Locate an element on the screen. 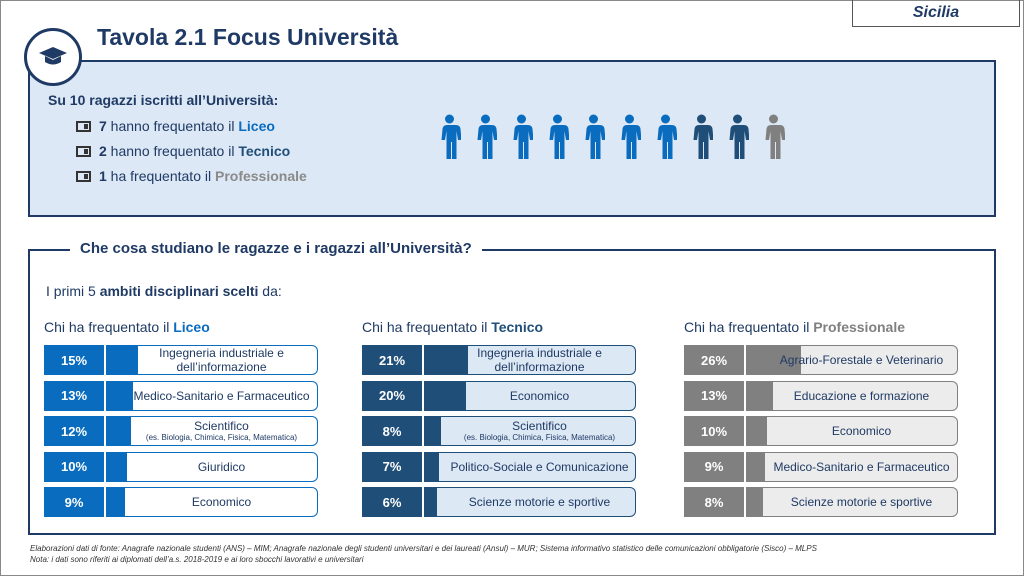 The height and width of the screenshot is (576, 1024). page-title: Tavola 2.1 Focus Università is located at coordinates (248, 37).